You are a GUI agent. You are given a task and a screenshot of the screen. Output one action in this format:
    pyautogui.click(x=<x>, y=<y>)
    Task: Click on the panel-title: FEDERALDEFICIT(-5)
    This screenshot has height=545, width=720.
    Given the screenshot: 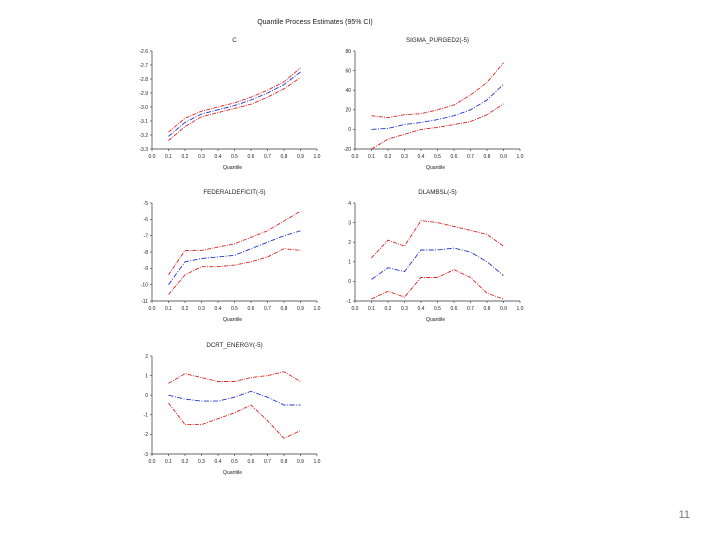 What is the action you would take?
    pyautogui.click(x=234, y=192)
    